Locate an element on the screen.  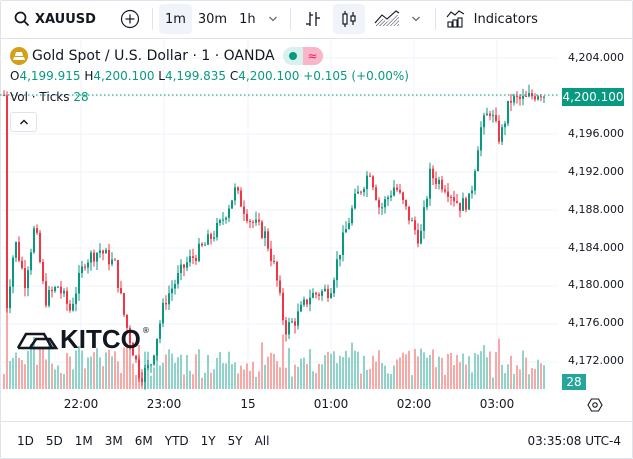
collapse-legend-button is located at coordinates (23, 122).